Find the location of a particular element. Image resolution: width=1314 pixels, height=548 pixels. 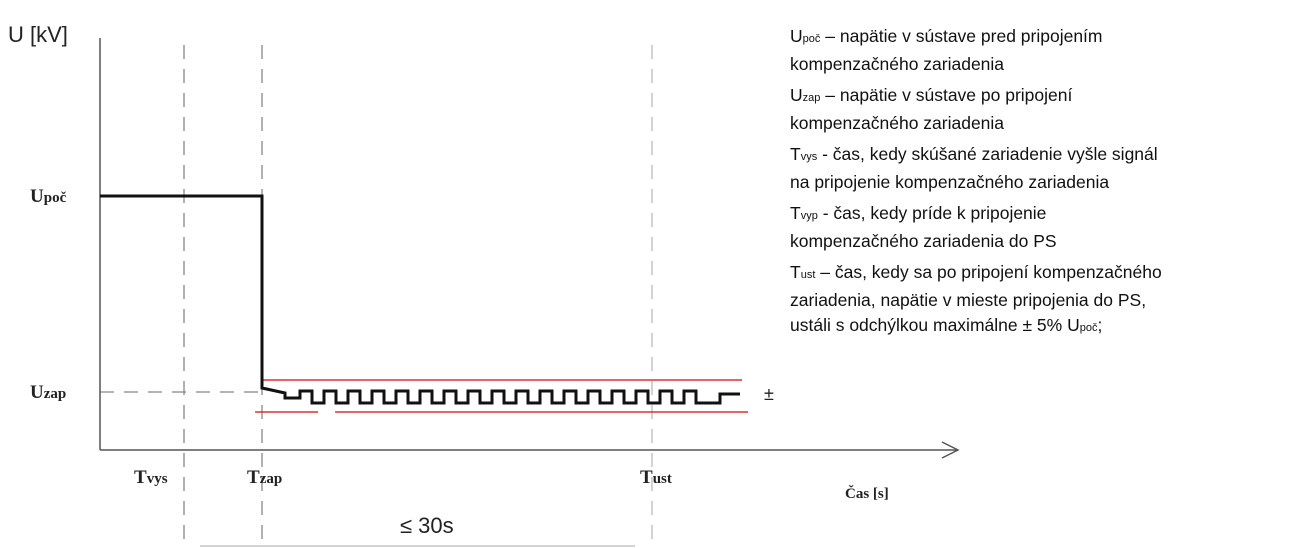

arrow is located at coordinates (950, 450).